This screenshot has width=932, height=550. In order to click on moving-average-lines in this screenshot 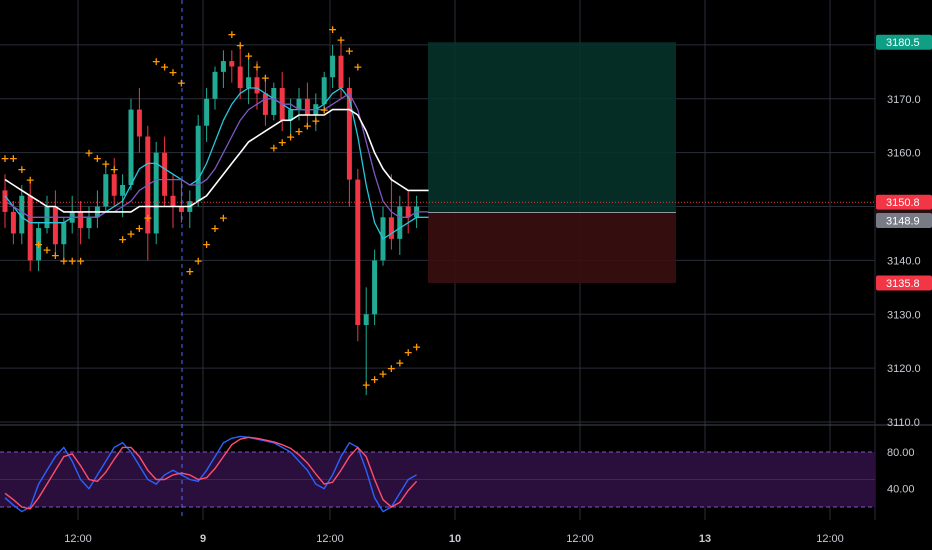, I will do `click(216, 163)`.